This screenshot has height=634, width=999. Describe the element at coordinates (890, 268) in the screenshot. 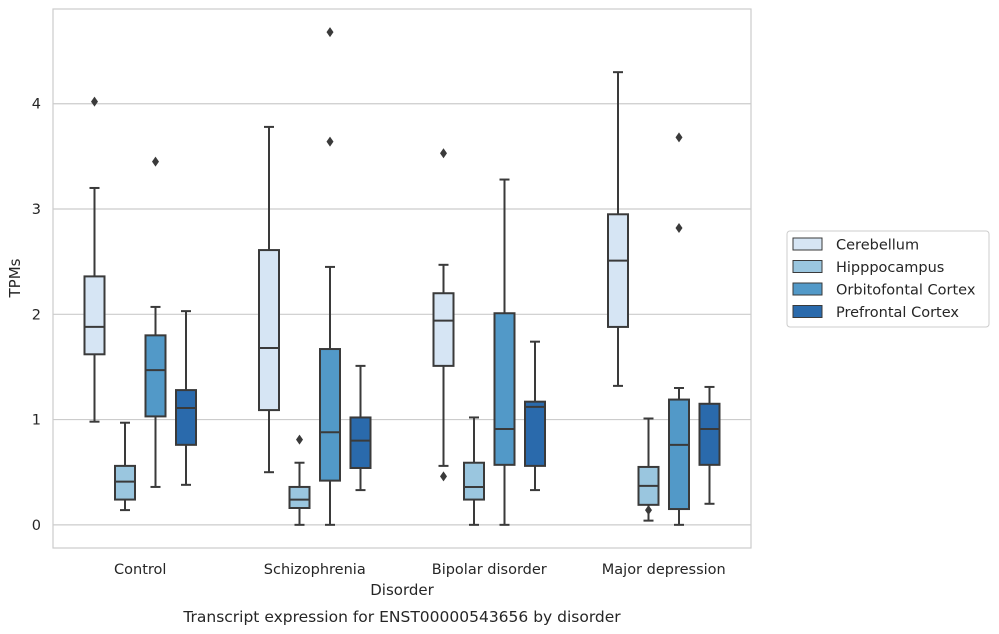

I see `legend-label: Hipppocampus` at that location.